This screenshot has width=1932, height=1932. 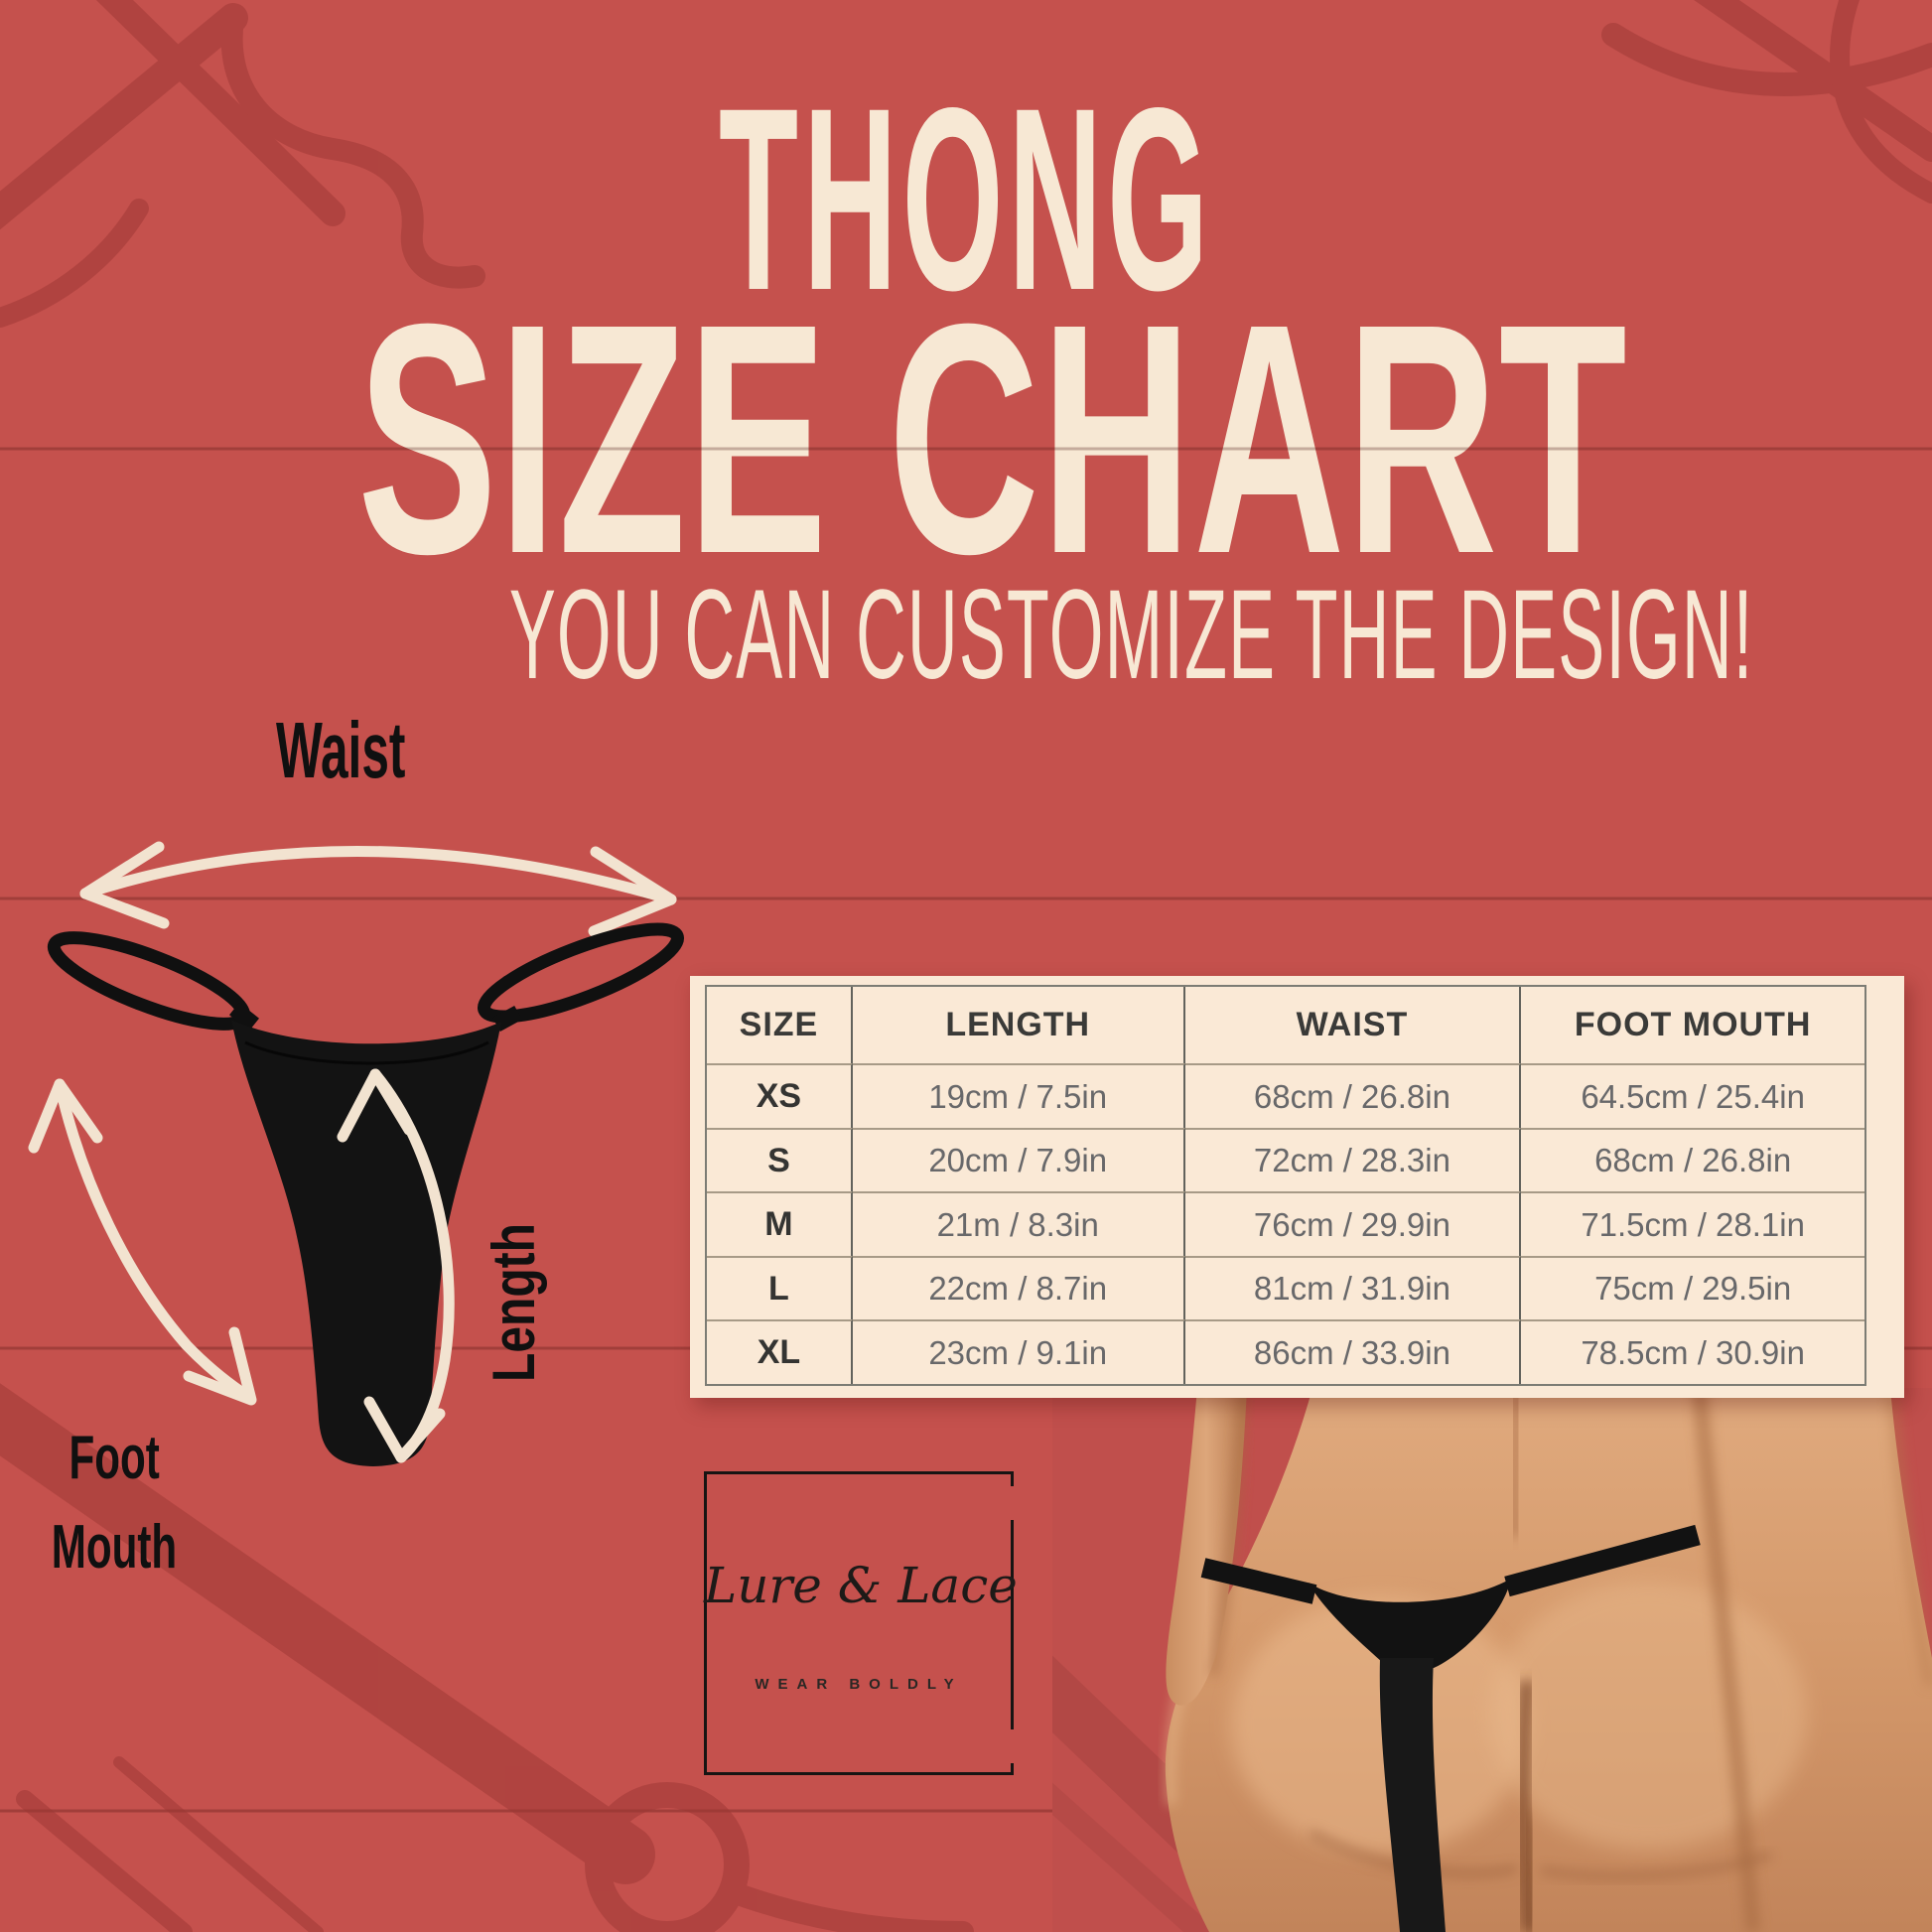 What do you see at coordinates (1353, 1026) in the screenshot?
I see `table-header-waist: WAIST` at bounding box center [1353, 1026].